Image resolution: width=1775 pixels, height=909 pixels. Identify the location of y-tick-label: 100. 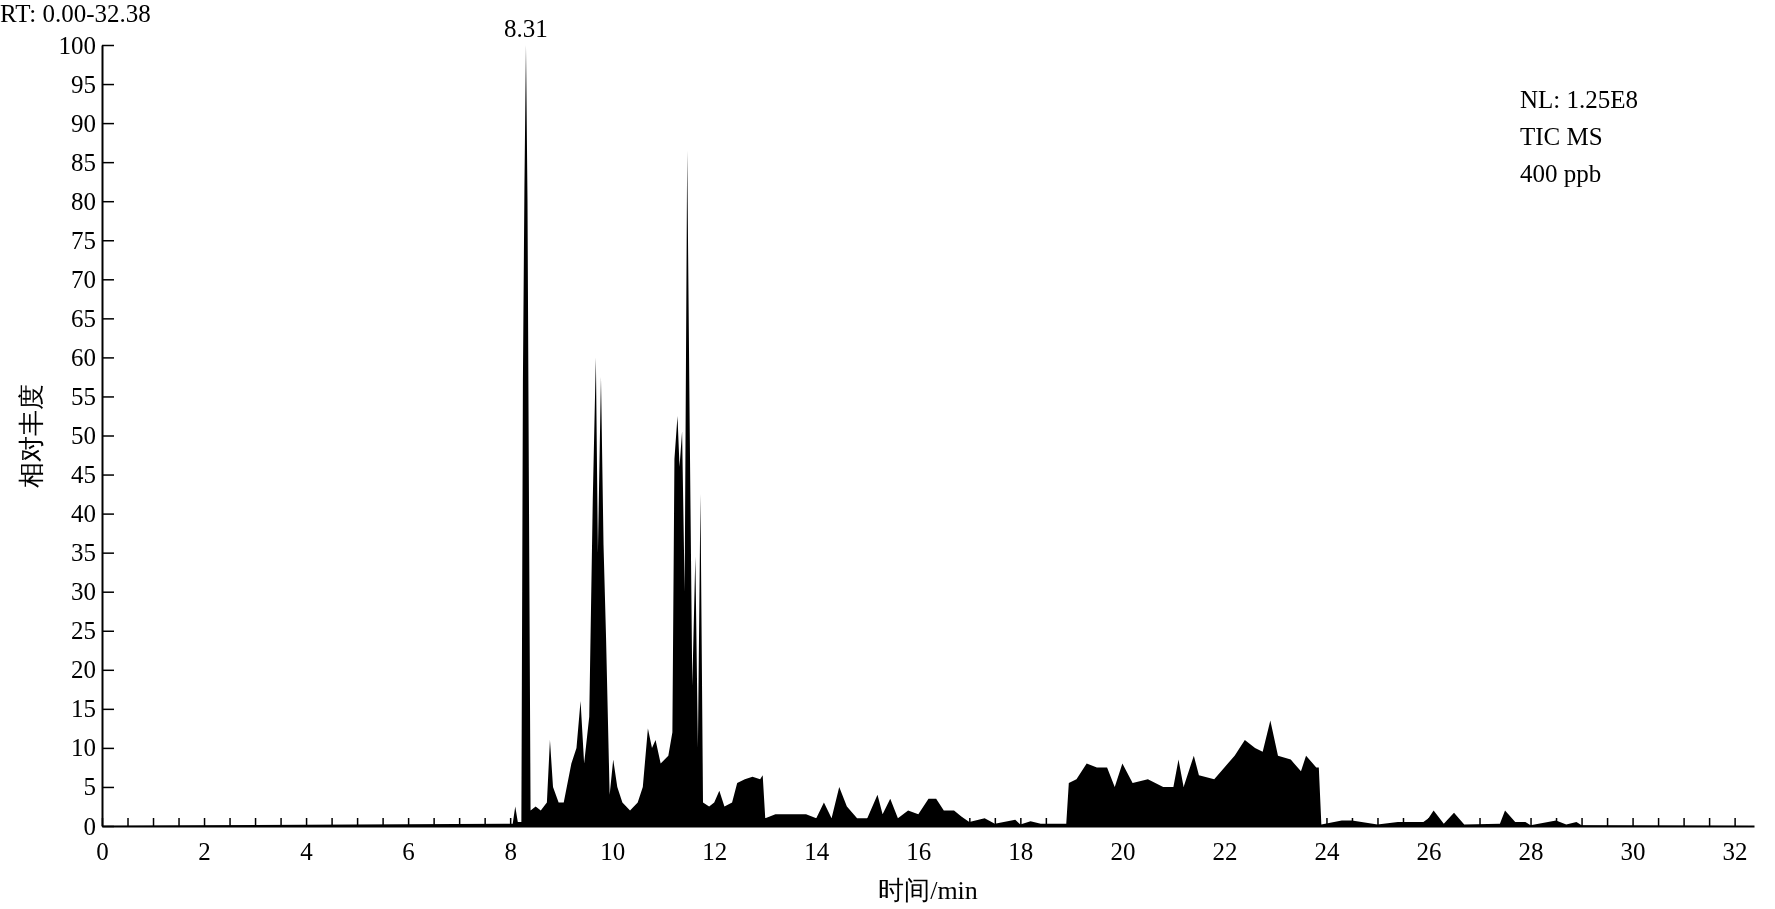
(77, 45).